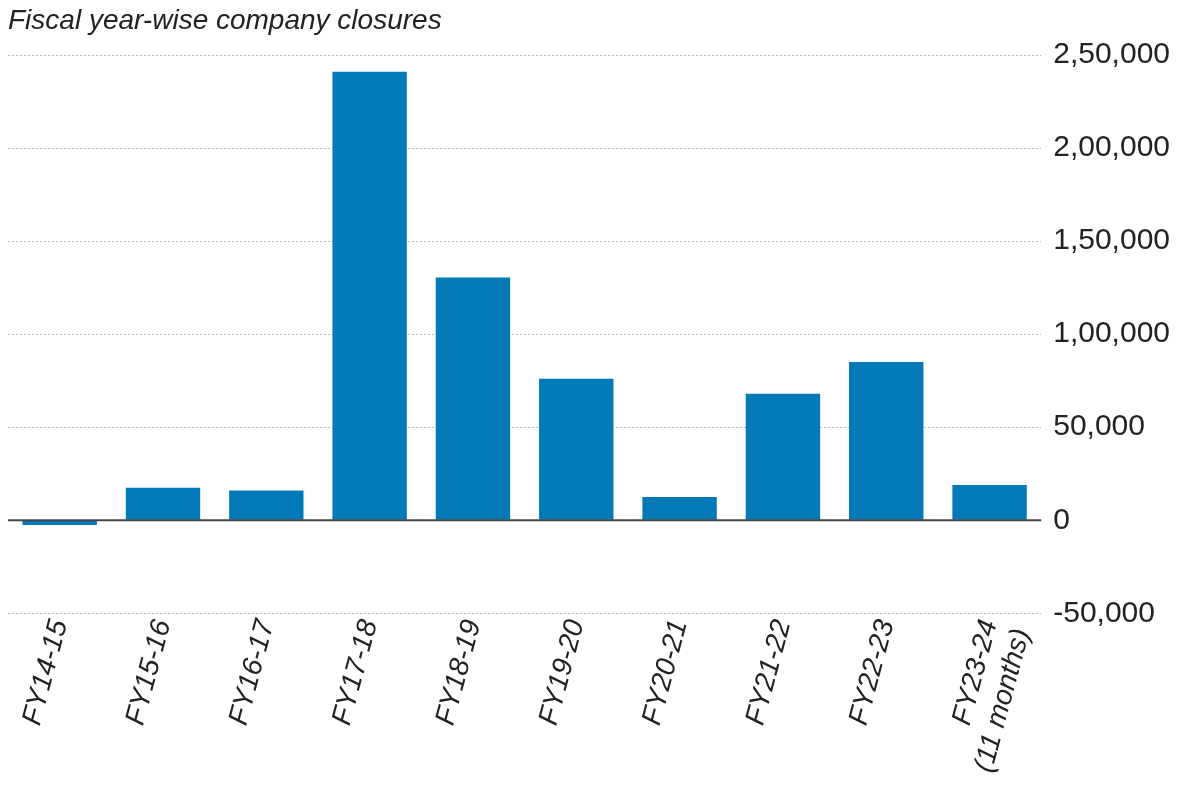 This screenshot has height=787, width=1190. What do you see at coordinates (560, 671) in the screenshot?
I see `x-tick-label: FY19-20` at bounding box center [560, 671].